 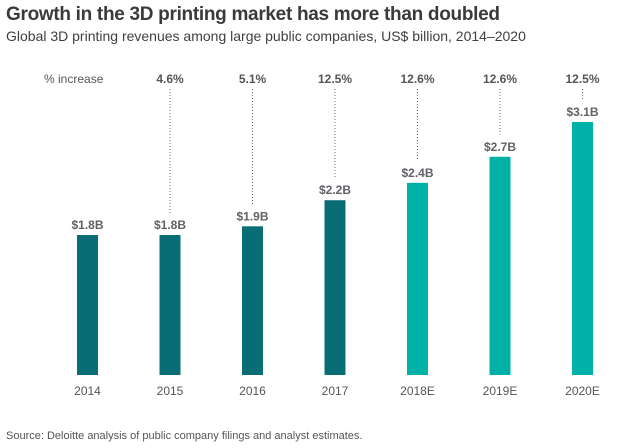 I want to click on percent-label-2015: 4.6%, so click(x=170, y=79).